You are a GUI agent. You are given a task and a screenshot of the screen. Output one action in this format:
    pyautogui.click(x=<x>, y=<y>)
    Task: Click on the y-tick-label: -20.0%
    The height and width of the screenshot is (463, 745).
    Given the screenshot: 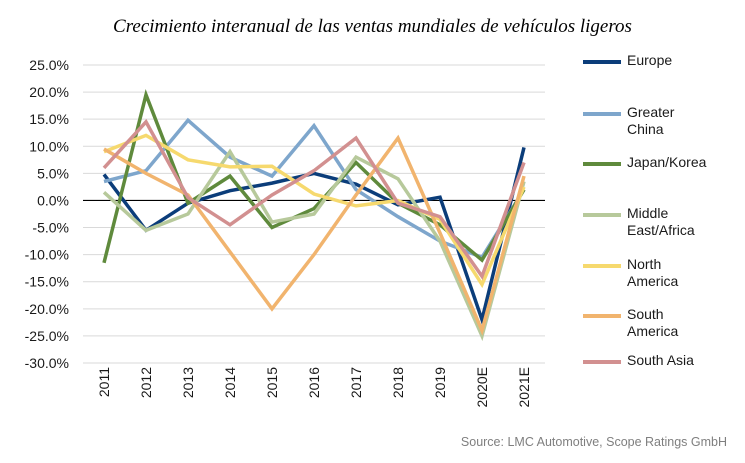 What is the action you would take?
    pyautogui.click(x=47, y=309)
    